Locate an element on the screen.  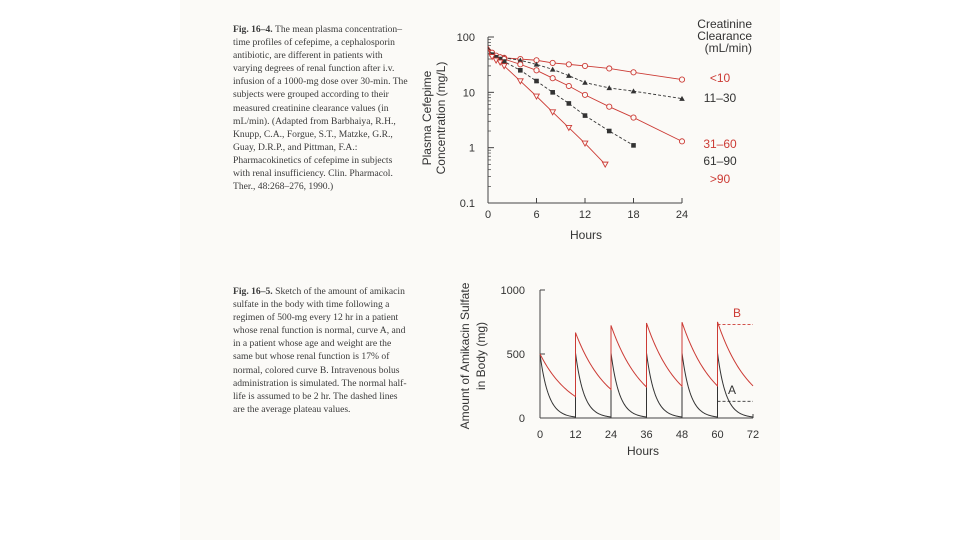
chart1-x-tick-label: 18 is located at coordinates (633, 215).